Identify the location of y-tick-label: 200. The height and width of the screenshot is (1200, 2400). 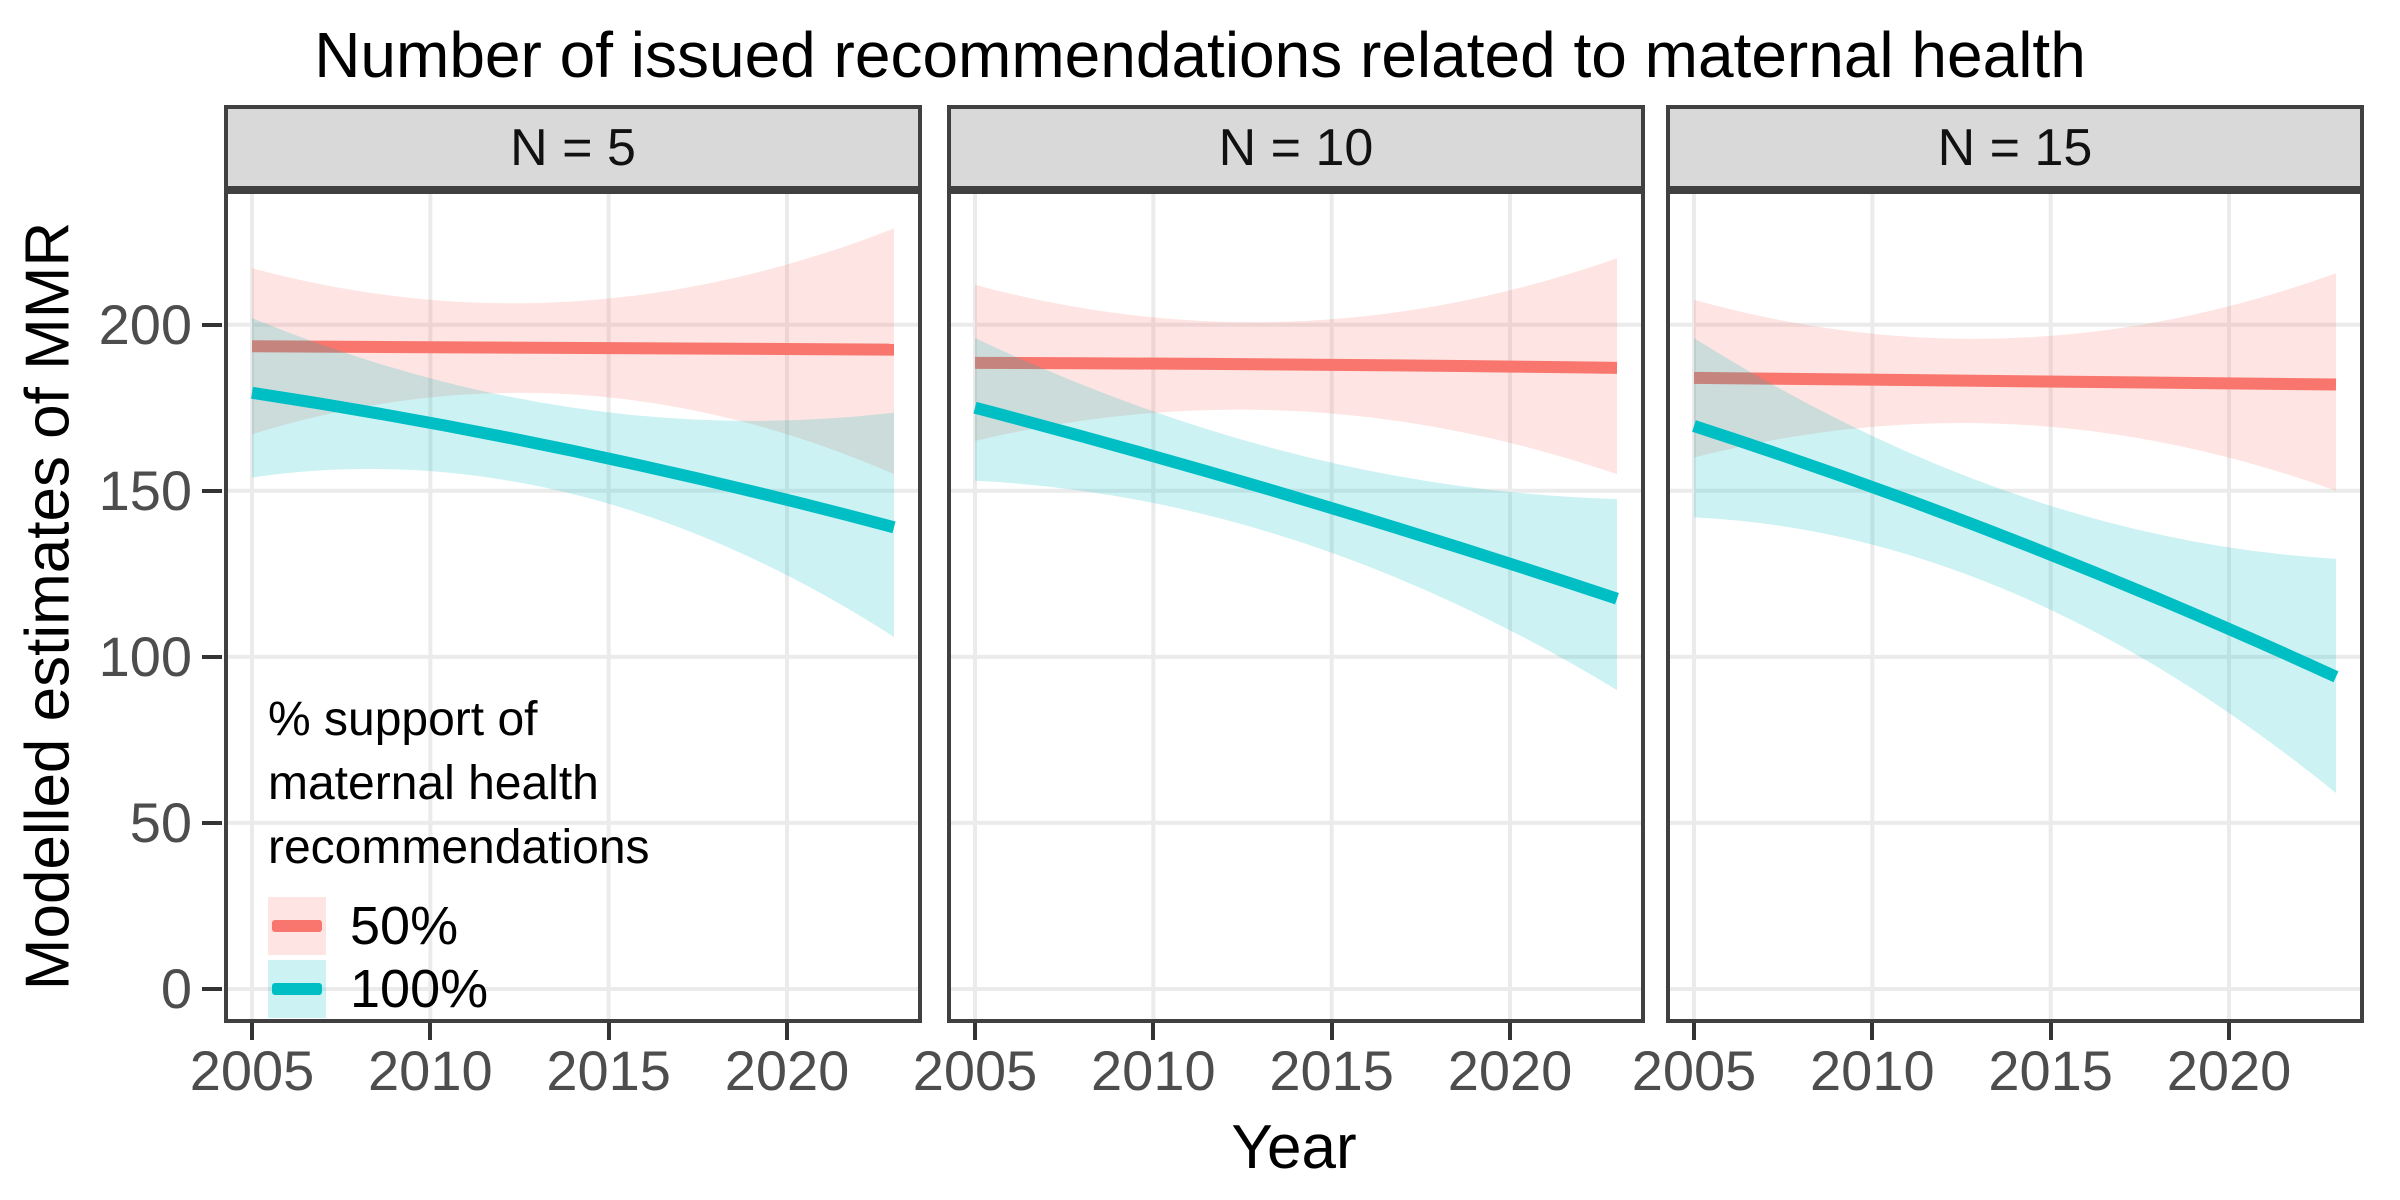
(145, 324).